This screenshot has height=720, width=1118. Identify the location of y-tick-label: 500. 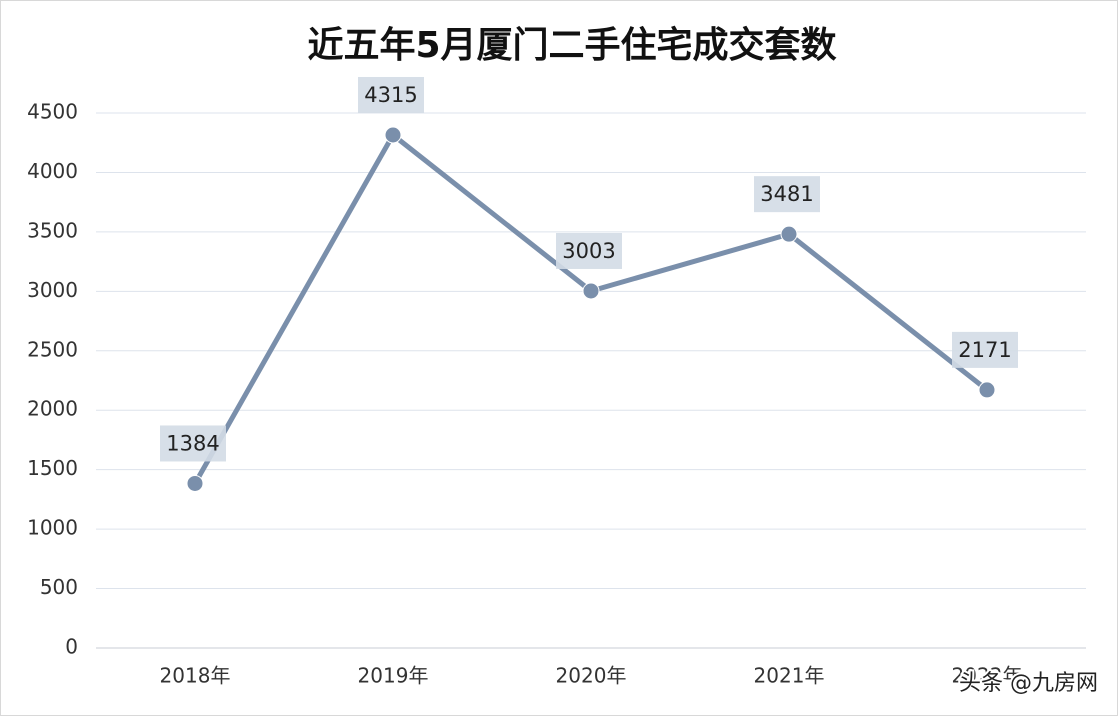
(59, 587).